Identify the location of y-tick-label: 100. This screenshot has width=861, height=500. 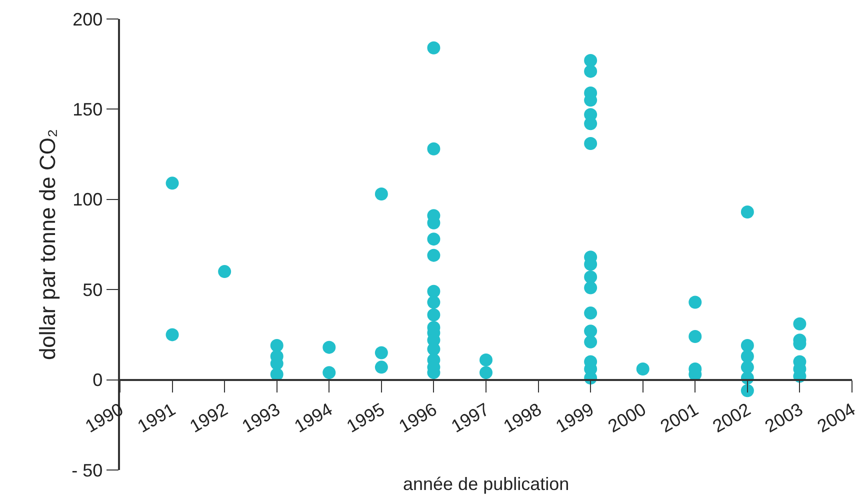
(87, 200).